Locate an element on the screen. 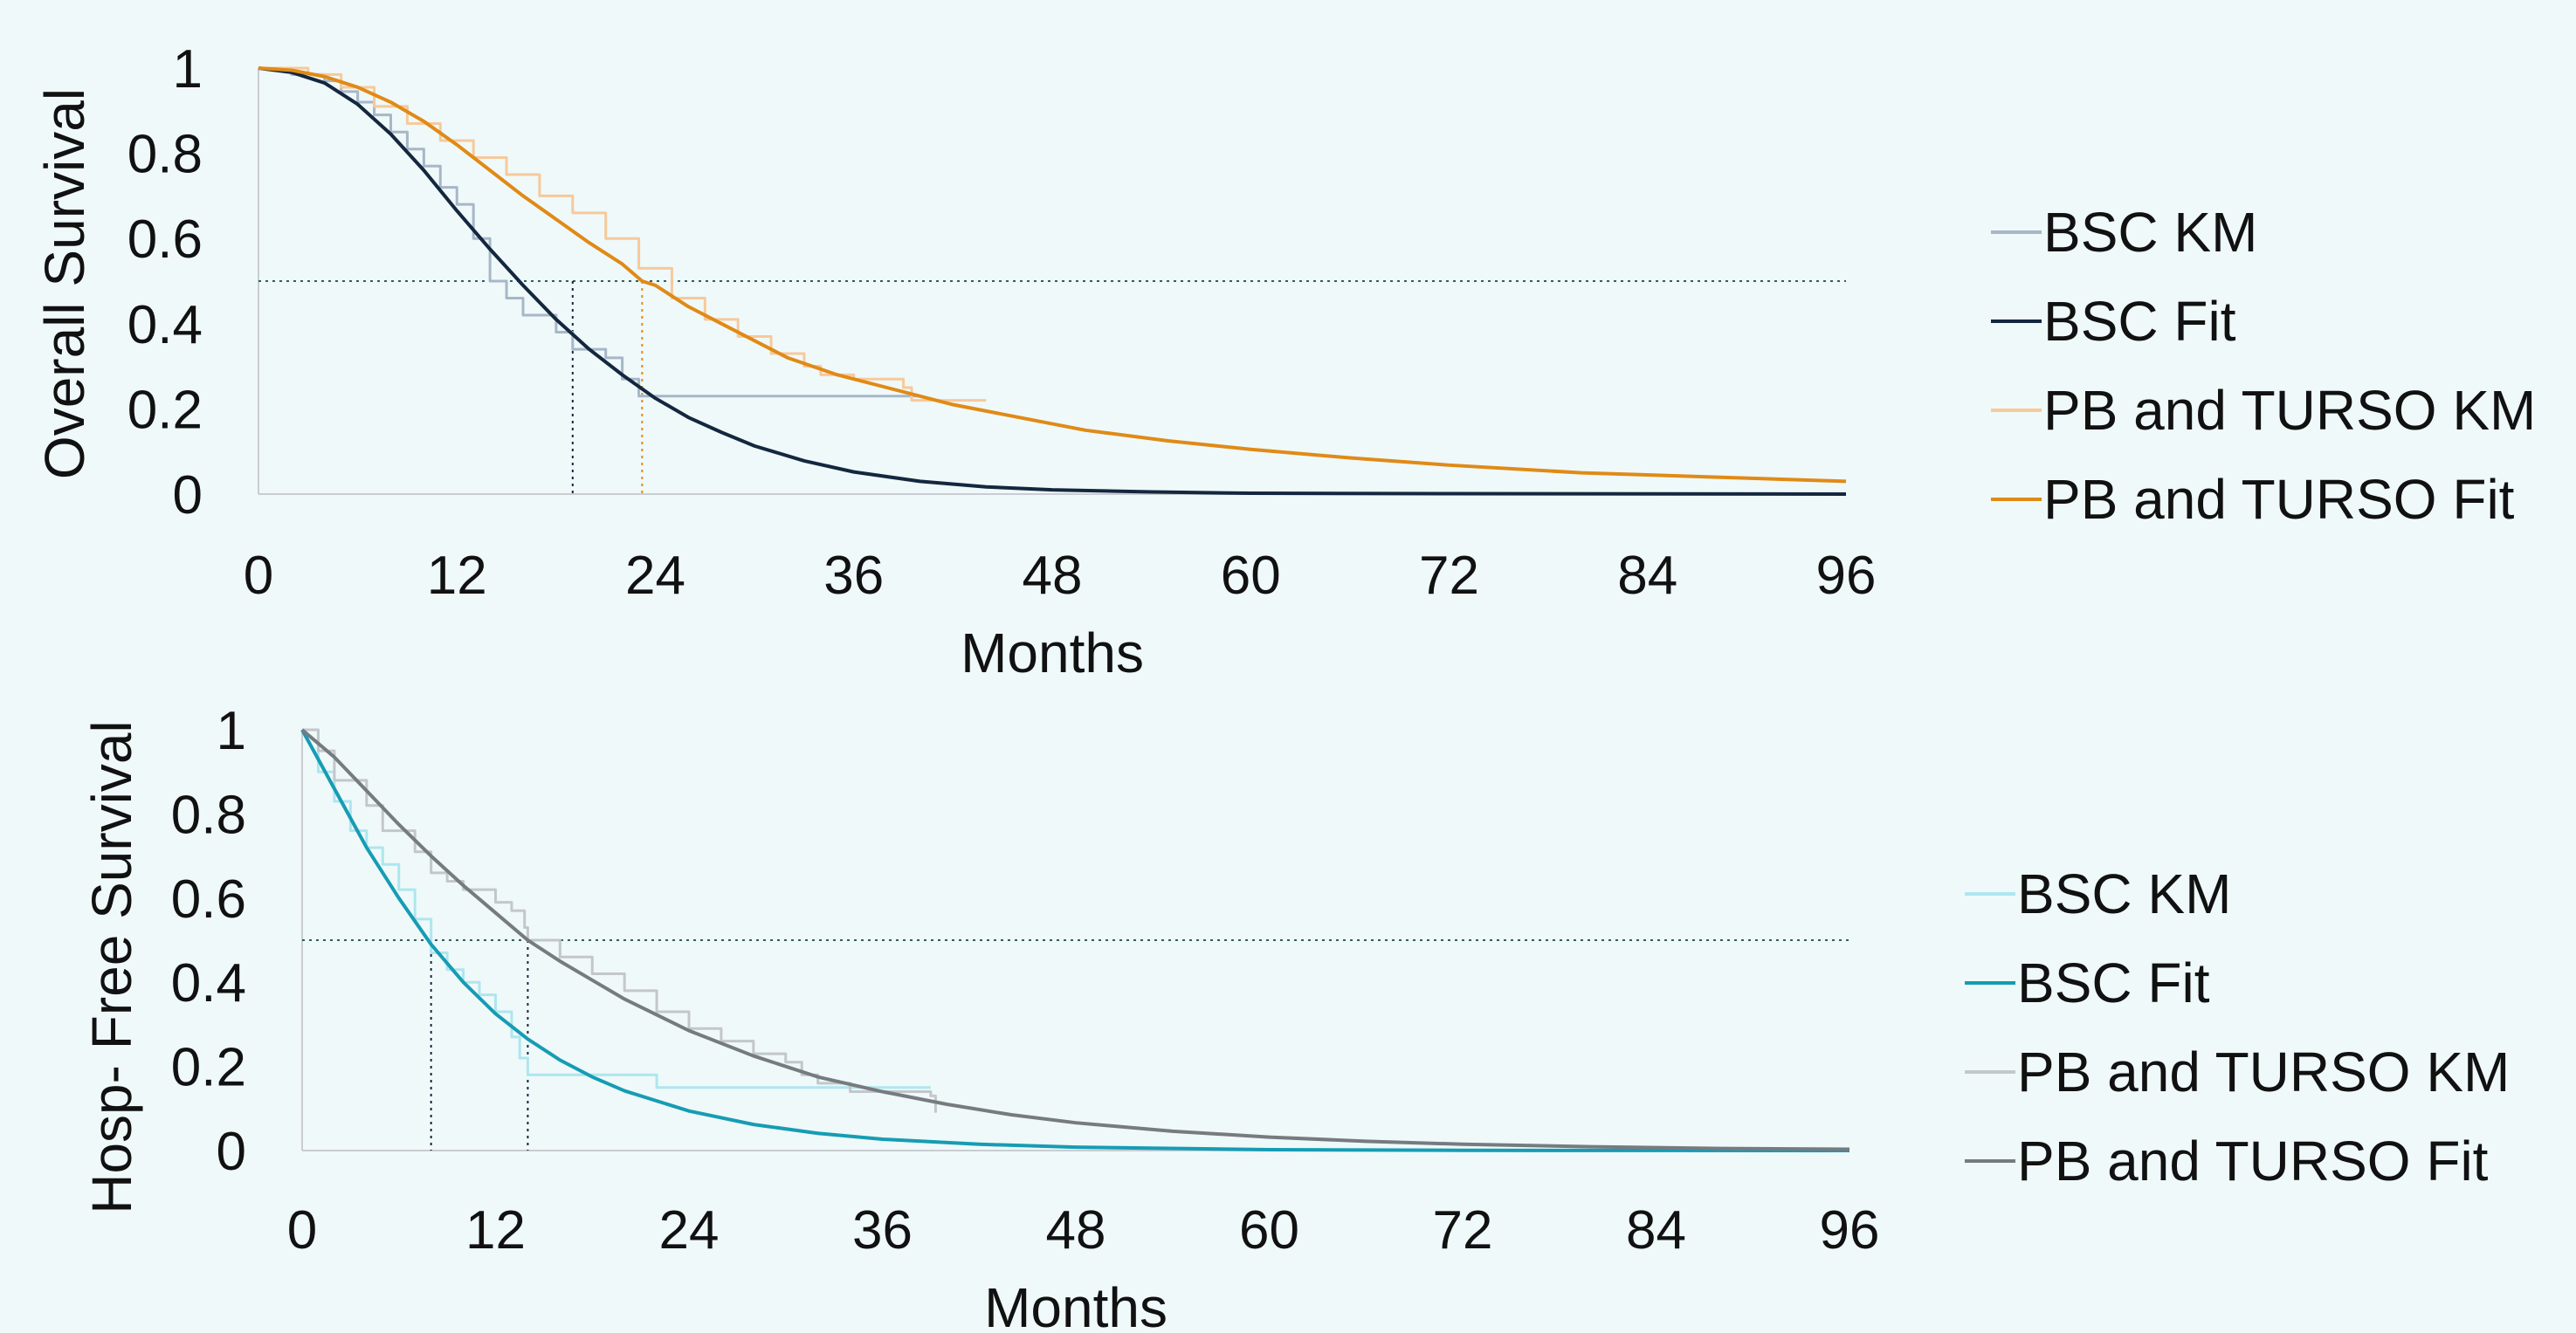 The image size is (2576, 1333). y-axis-title: Overall Survival is located at coordinates (64, 283).